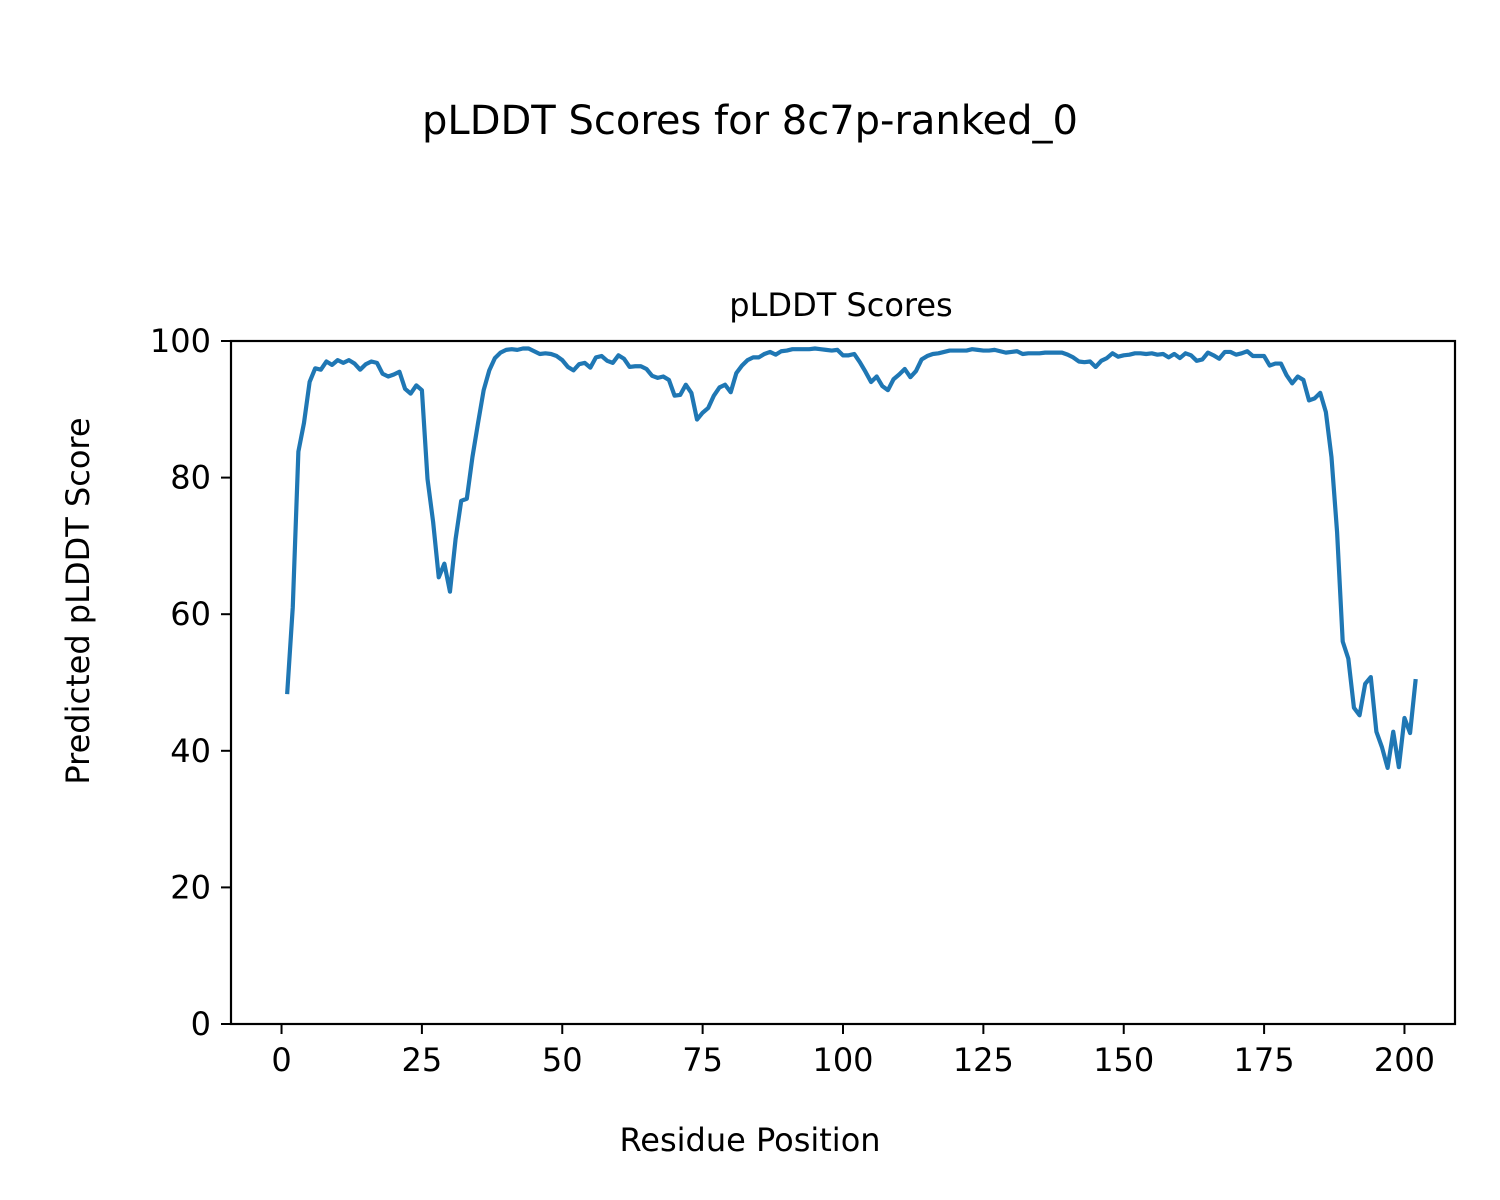 The height and width of the screenshot is (1200, 1500). Describe the element at coordinates (201, 1024) in the screenshot. I see `y-tick-label: 0` at that location.